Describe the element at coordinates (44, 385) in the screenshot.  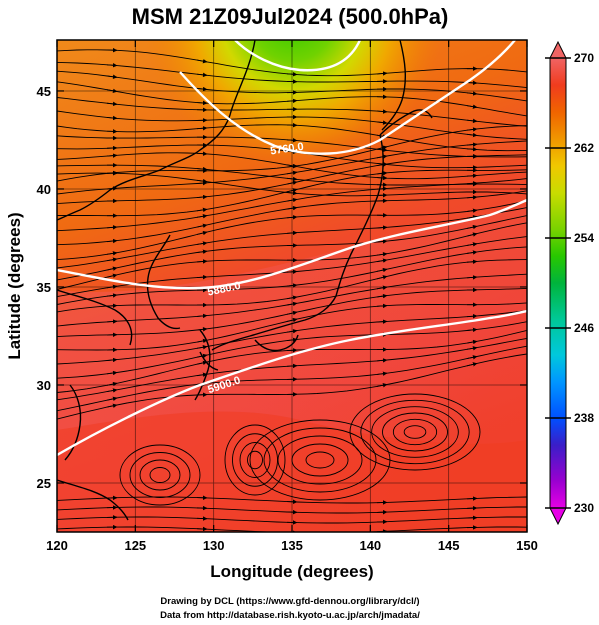
I see `y-tick-label: 30` at that location.